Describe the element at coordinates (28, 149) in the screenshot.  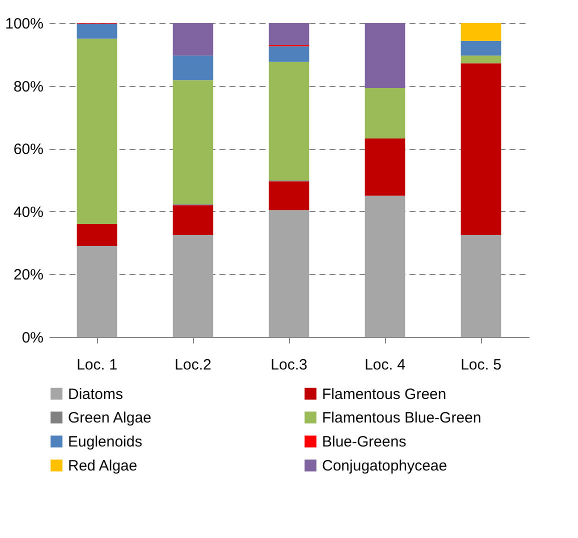
I see `y-tick-label: 60%` at that location.